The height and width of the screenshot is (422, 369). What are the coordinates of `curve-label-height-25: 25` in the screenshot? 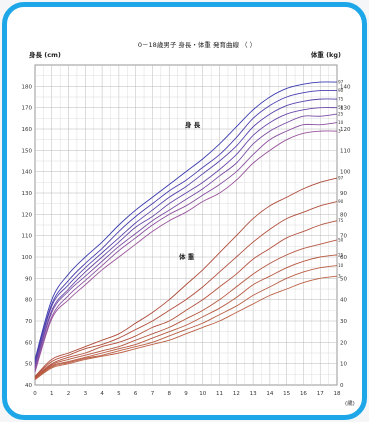 It's located at (341, 114).